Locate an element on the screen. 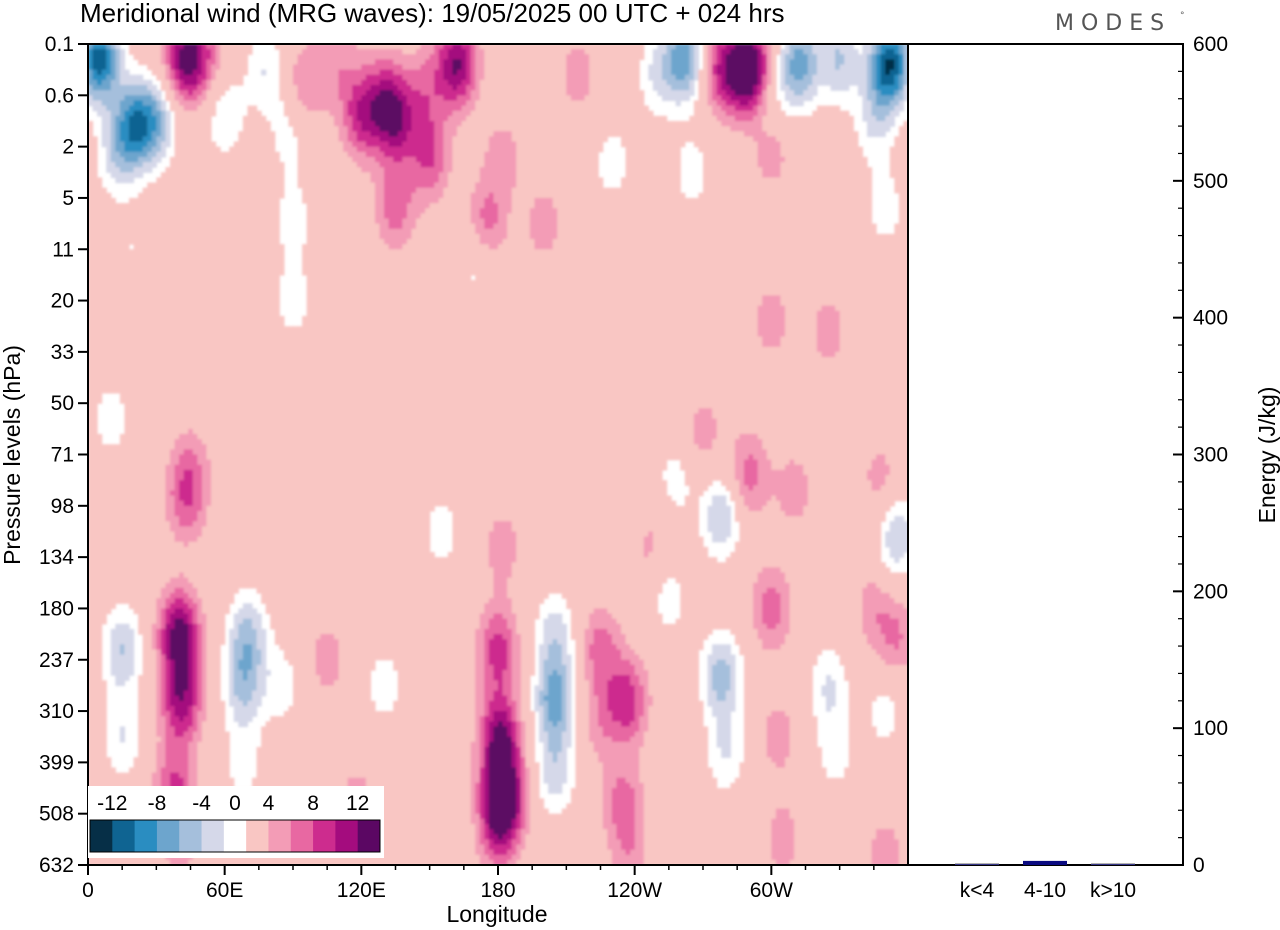 This screenshot has width=1280, height=930. energy-tick-label: 100 is located at coordinates (1210, 728).